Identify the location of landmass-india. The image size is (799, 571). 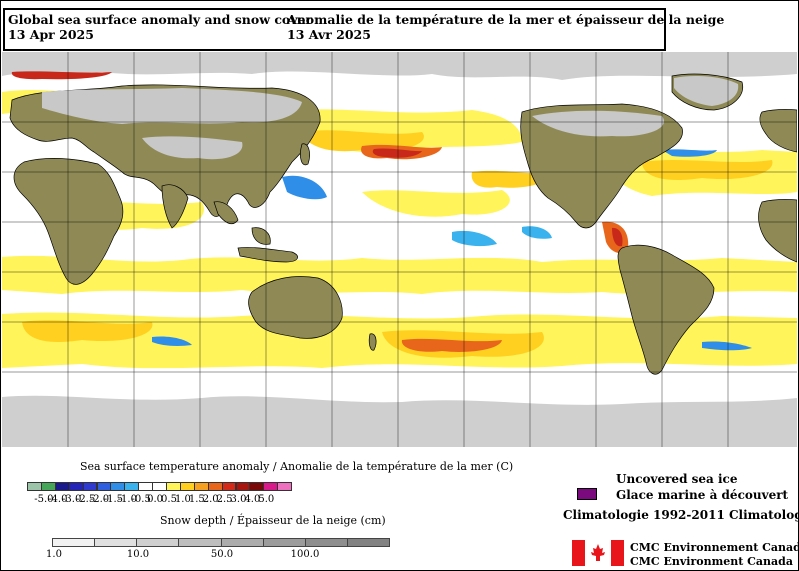
(175, 206).